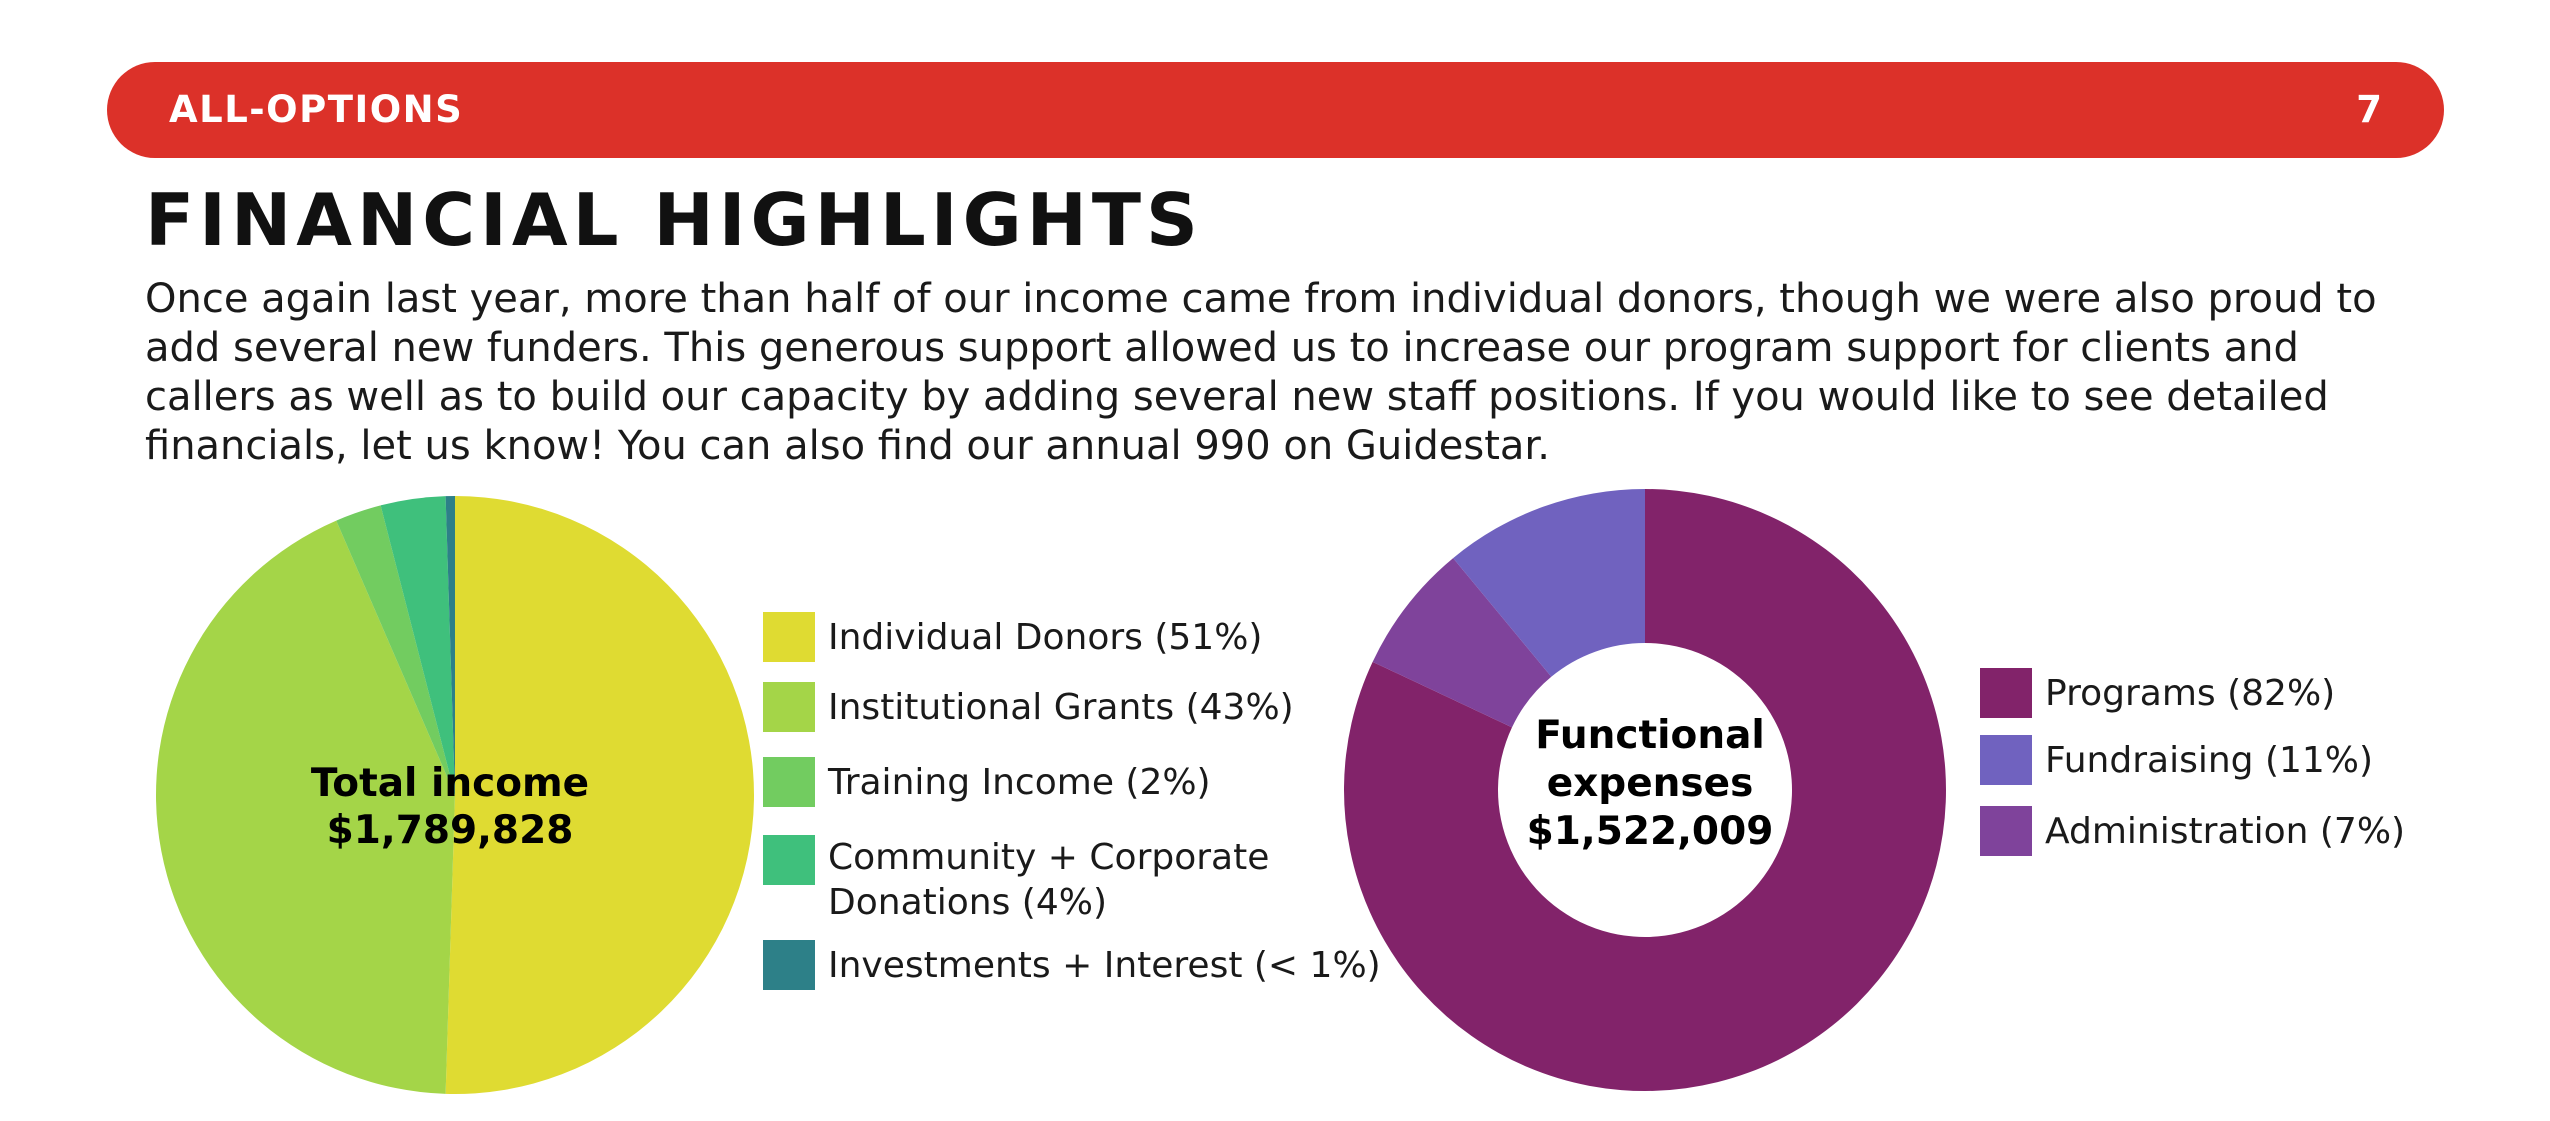 The width and height of the screenshot is (2550, 1121). What do you see at coordinates (967, 902) in the screenshot?
I see `income-legend-label-line: Donations (4%)` at bounding box center [967, 902].